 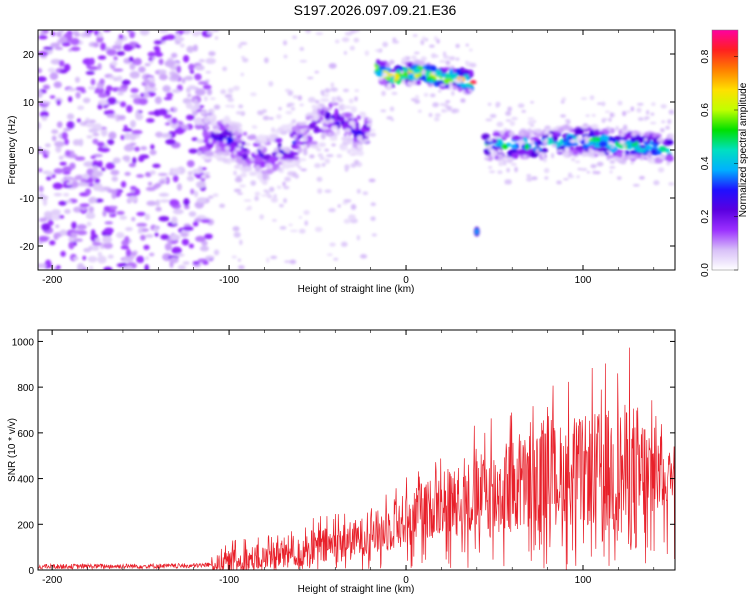 What do you see at coordinates (229, 580) in the screenshot?
I see `snr-x-tick-label: -100` at bounding box center [229, 580].